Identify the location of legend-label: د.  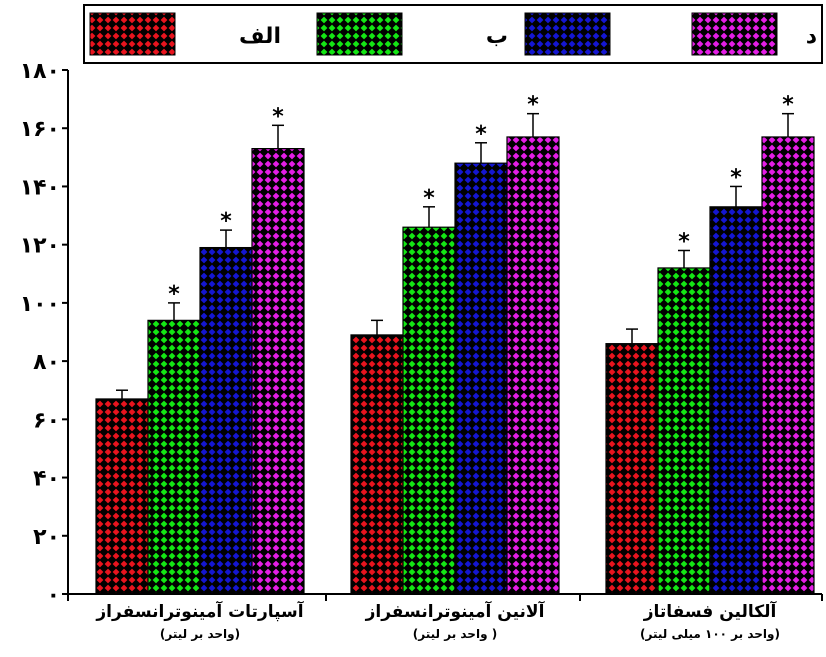
(811, 36).